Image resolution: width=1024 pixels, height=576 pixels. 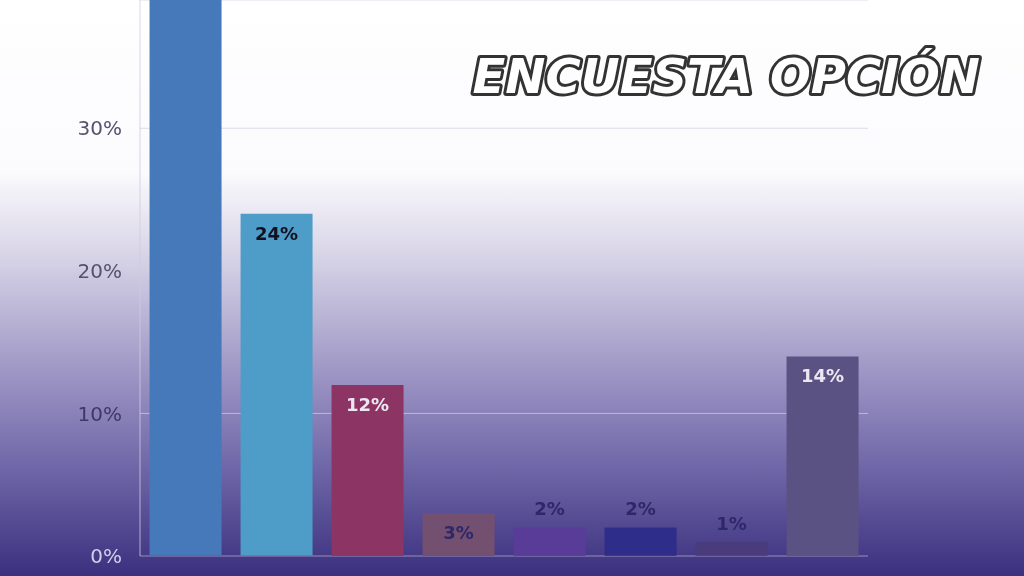 What do you see at coordinates (458, 533) in the screenshot?
I see `data-label: 3%` at bounding box center [458, 533].